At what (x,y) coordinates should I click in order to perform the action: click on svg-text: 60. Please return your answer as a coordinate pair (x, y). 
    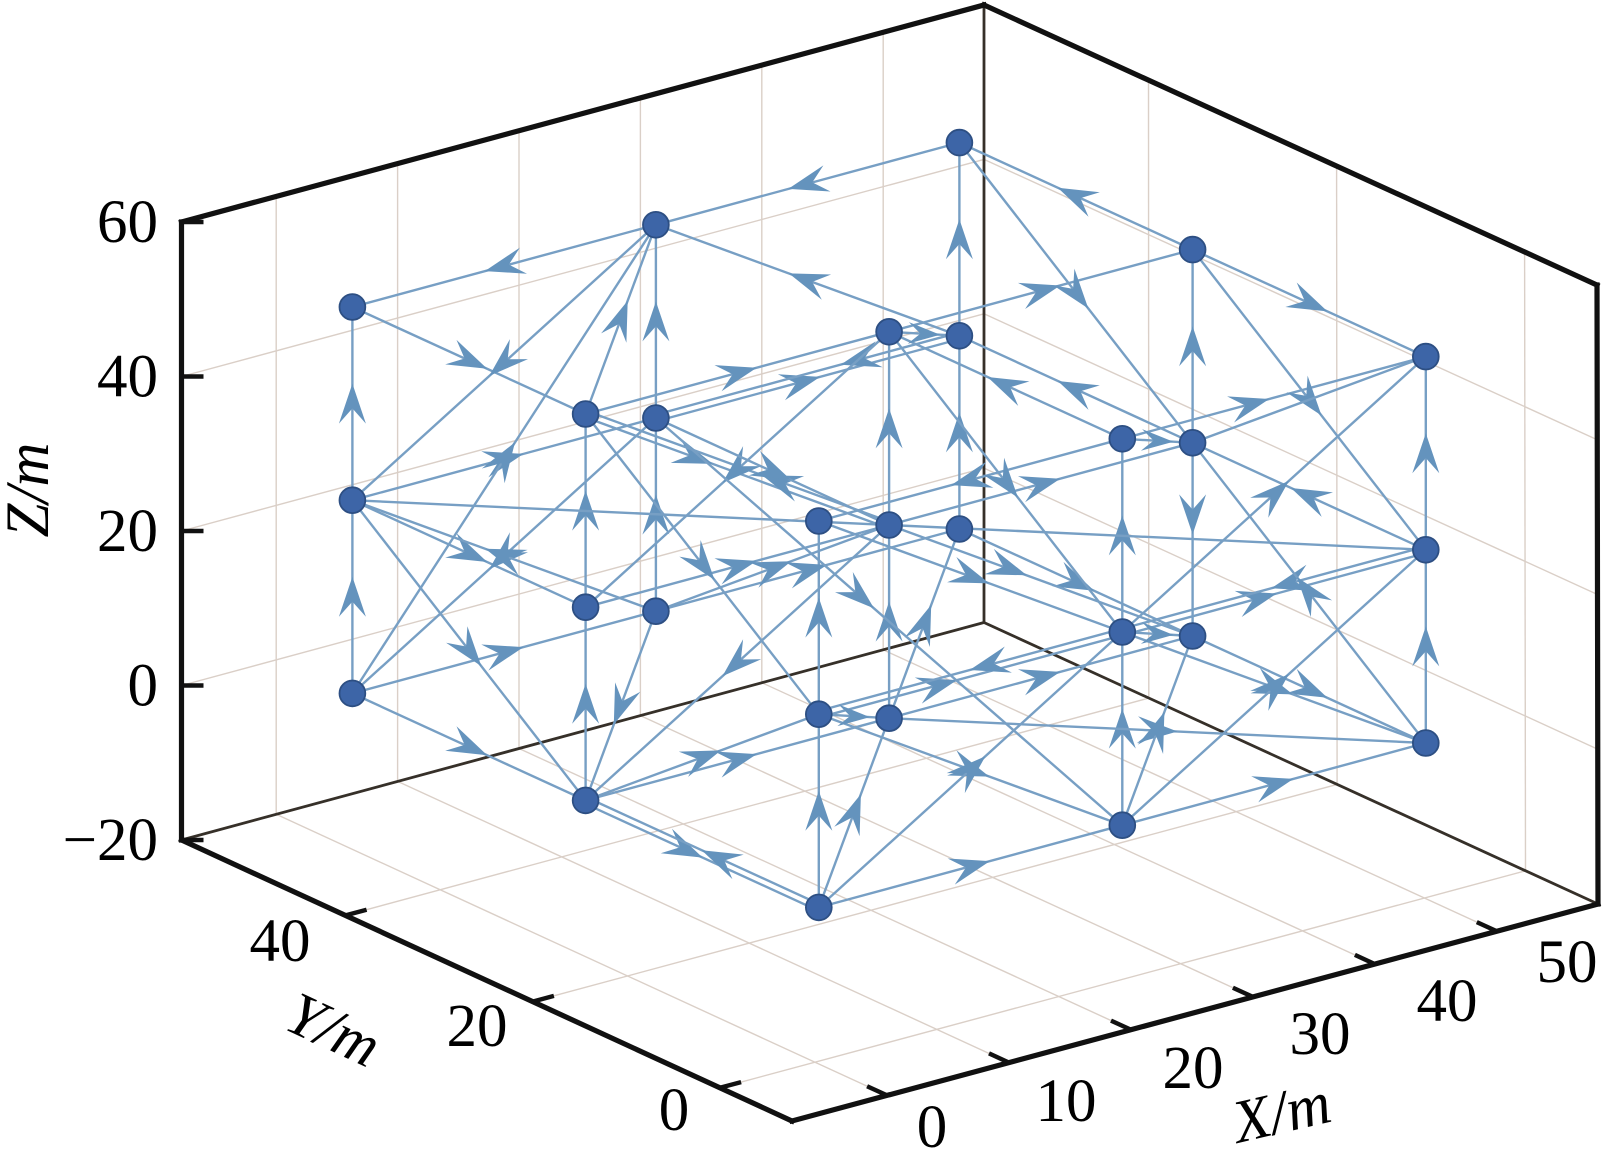
    Looking at the image, I should click on (127, 222).